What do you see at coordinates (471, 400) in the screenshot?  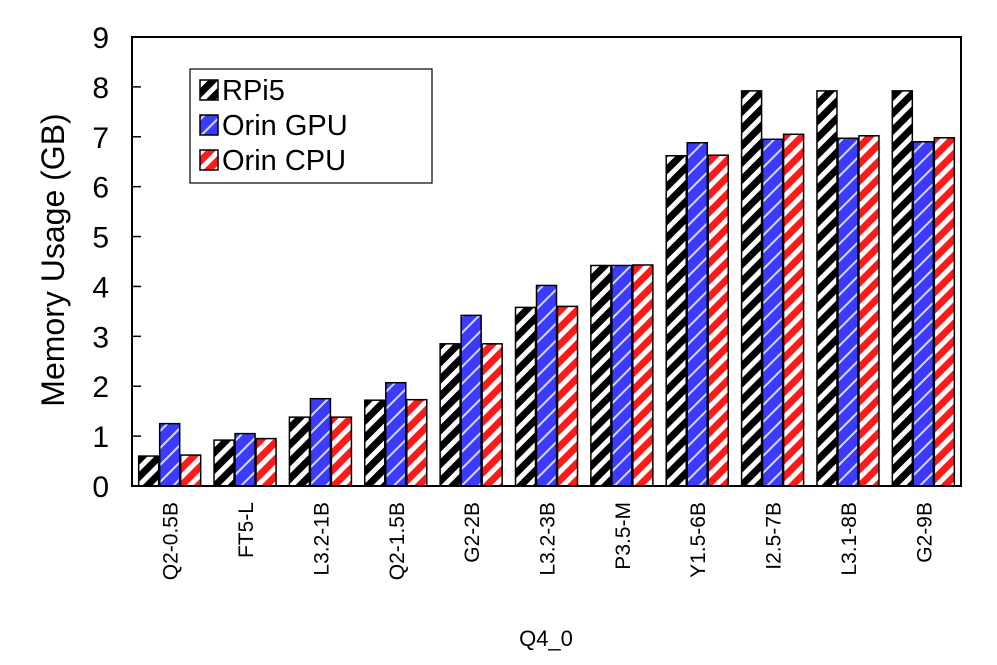 I see `bar-orin-gpu-g2-2b` at bounding box center [471, 400].